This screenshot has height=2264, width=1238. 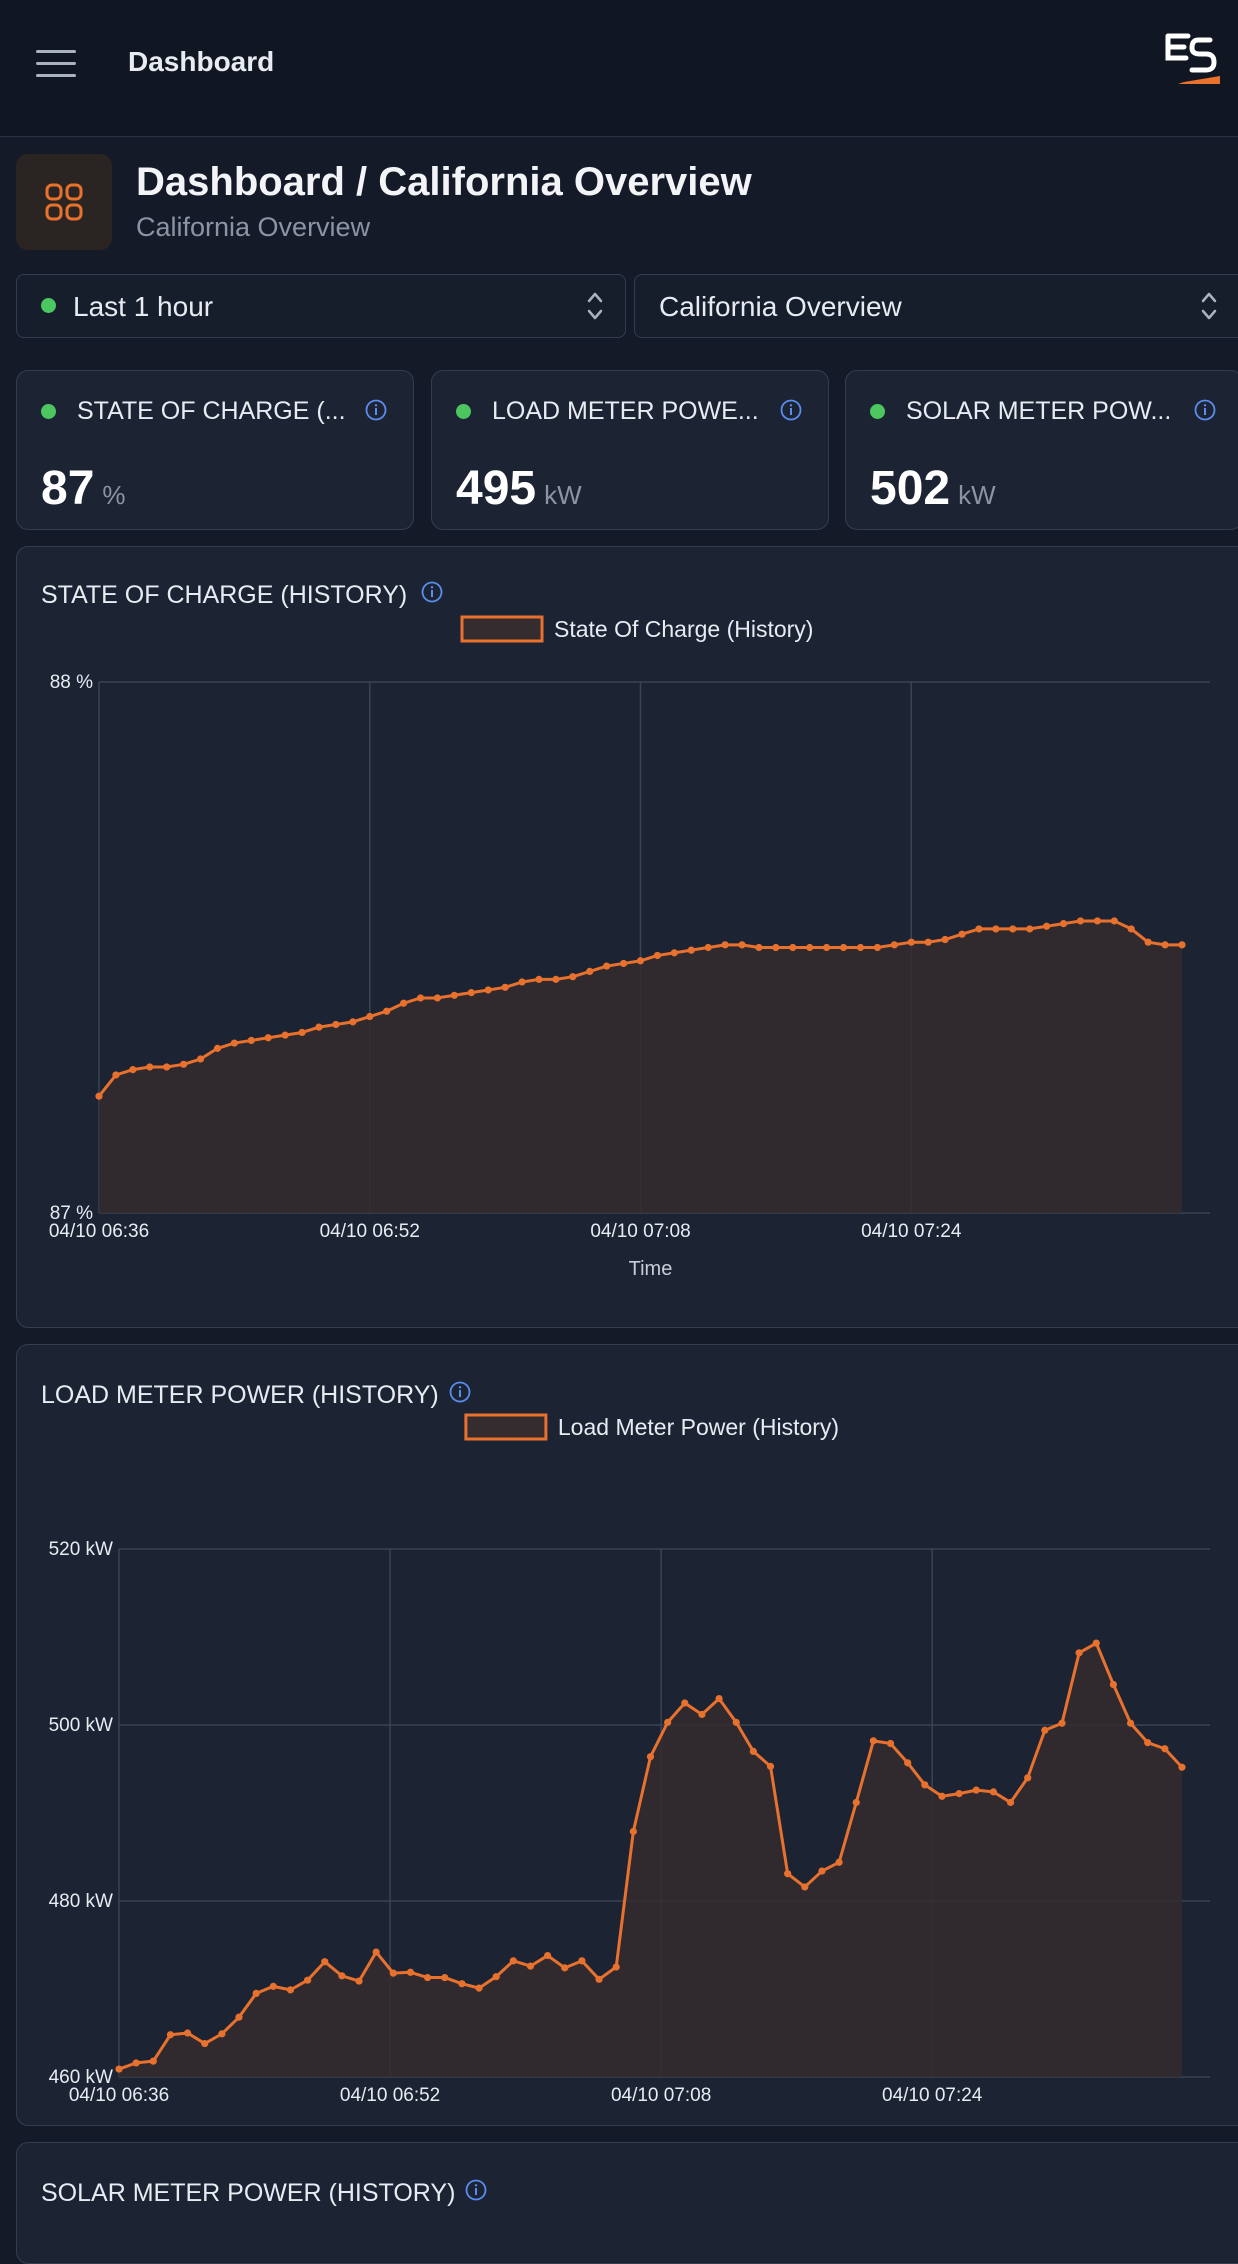 I want to click on site-select: California Overview, so click(x=936, y=306).